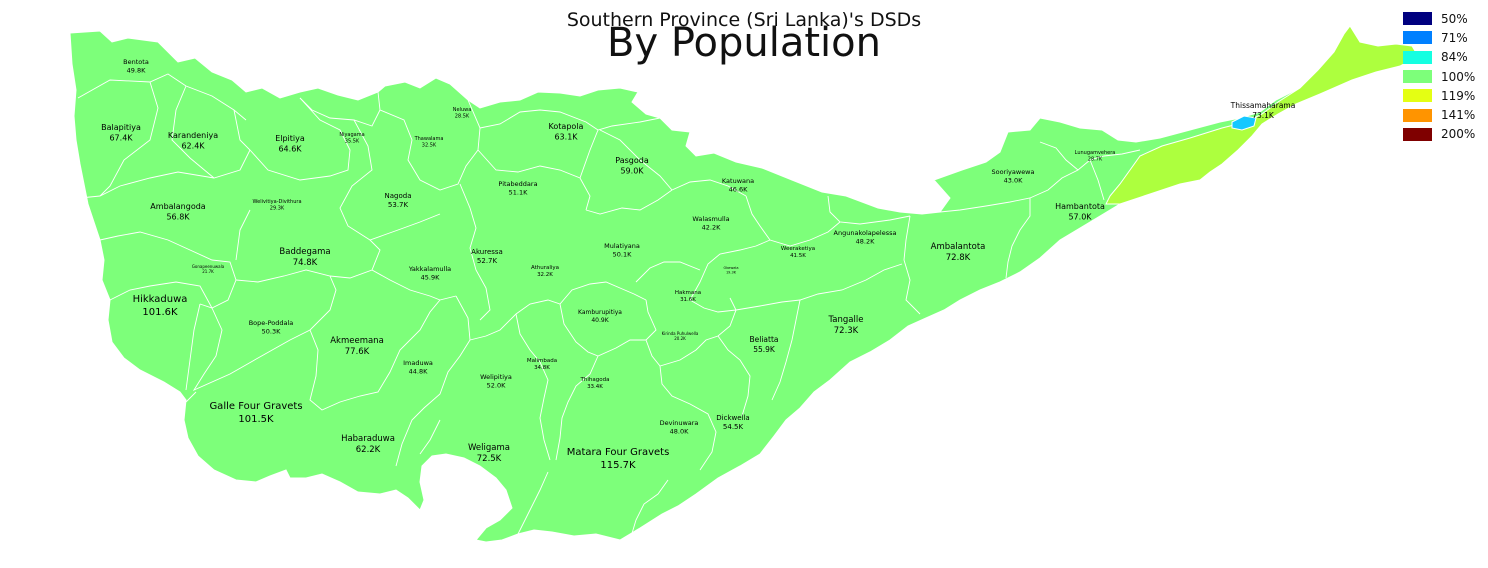 The height and width of the screenshot is (568, 1488). What do you see at coordinates (763, 339) in the screenshot?
I see `dsd-name: Beliatta` at bounding box center [763, 339].